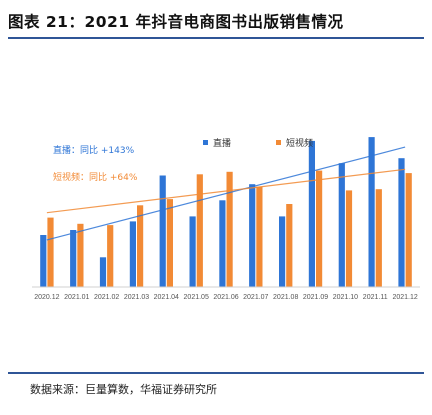  What do you see at coordinates (103, 272) in the screenshot?
I see `bar-live-2021.02` at bounding box center [103, 272].